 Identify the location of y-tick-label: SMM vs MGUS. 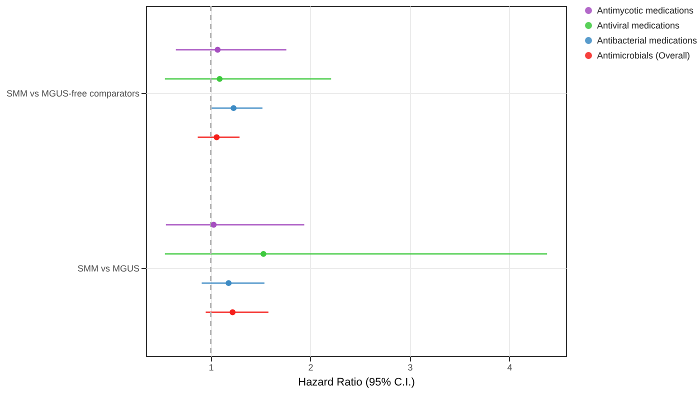
(109, 269).